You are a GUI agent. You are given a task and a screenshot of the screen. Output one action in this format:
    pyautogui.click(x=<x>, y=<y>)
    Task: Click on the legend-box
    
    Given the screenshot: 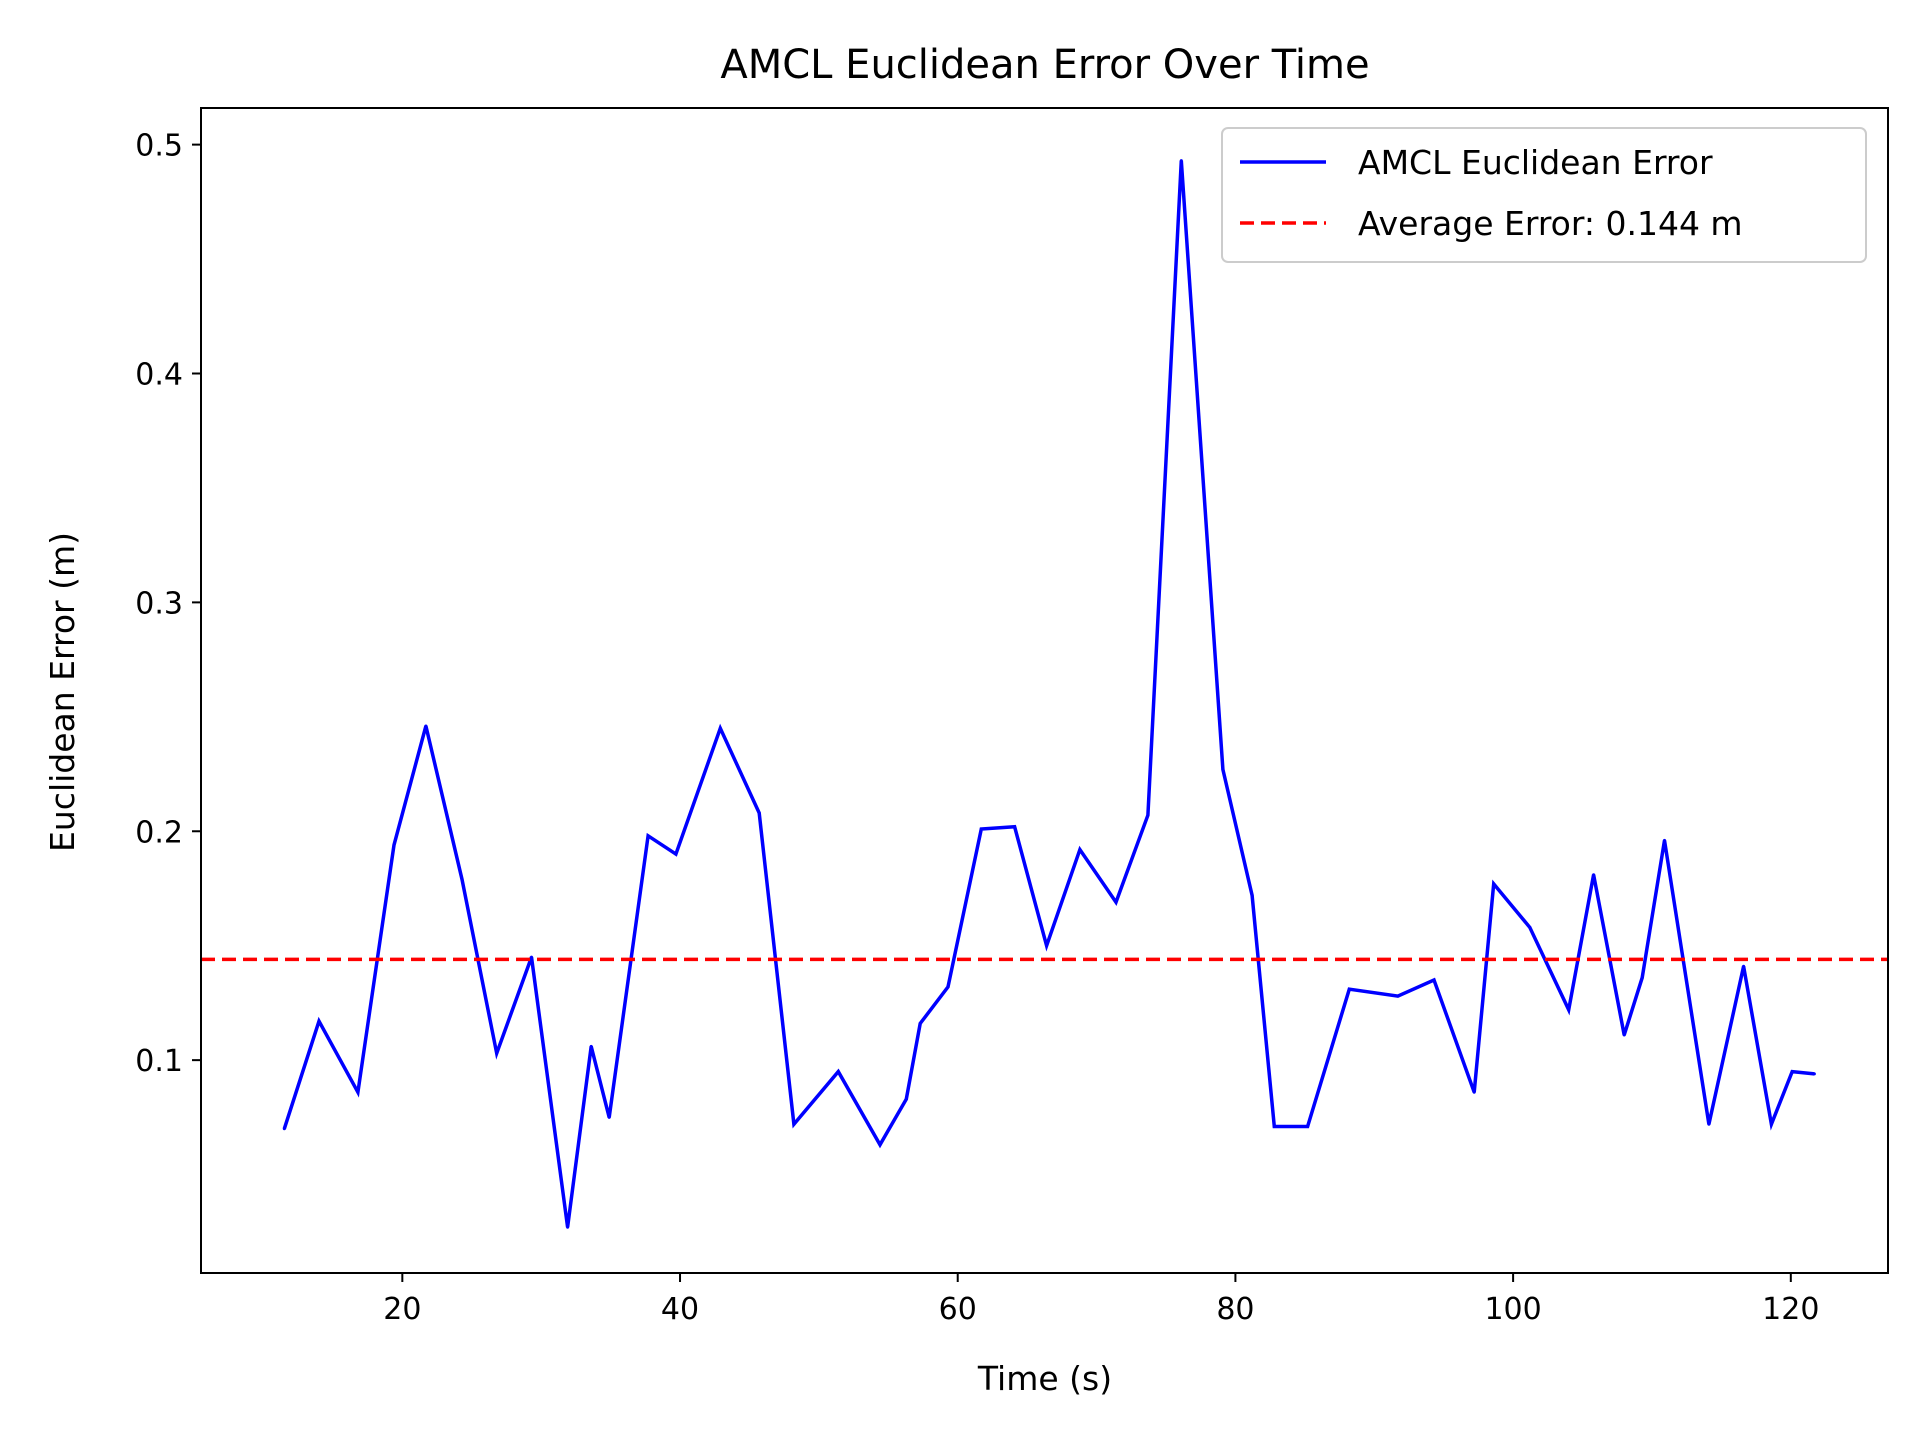 What is the action you would take?
    pyautogui.click(x=1544, y=195)
    